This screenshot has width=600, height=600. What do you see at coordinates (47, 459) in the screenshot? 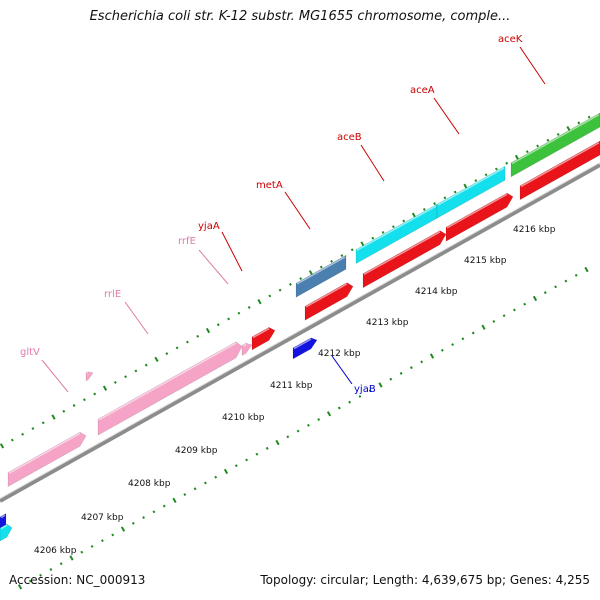
I see `gltV-feature` at bounding box center [47, 459].